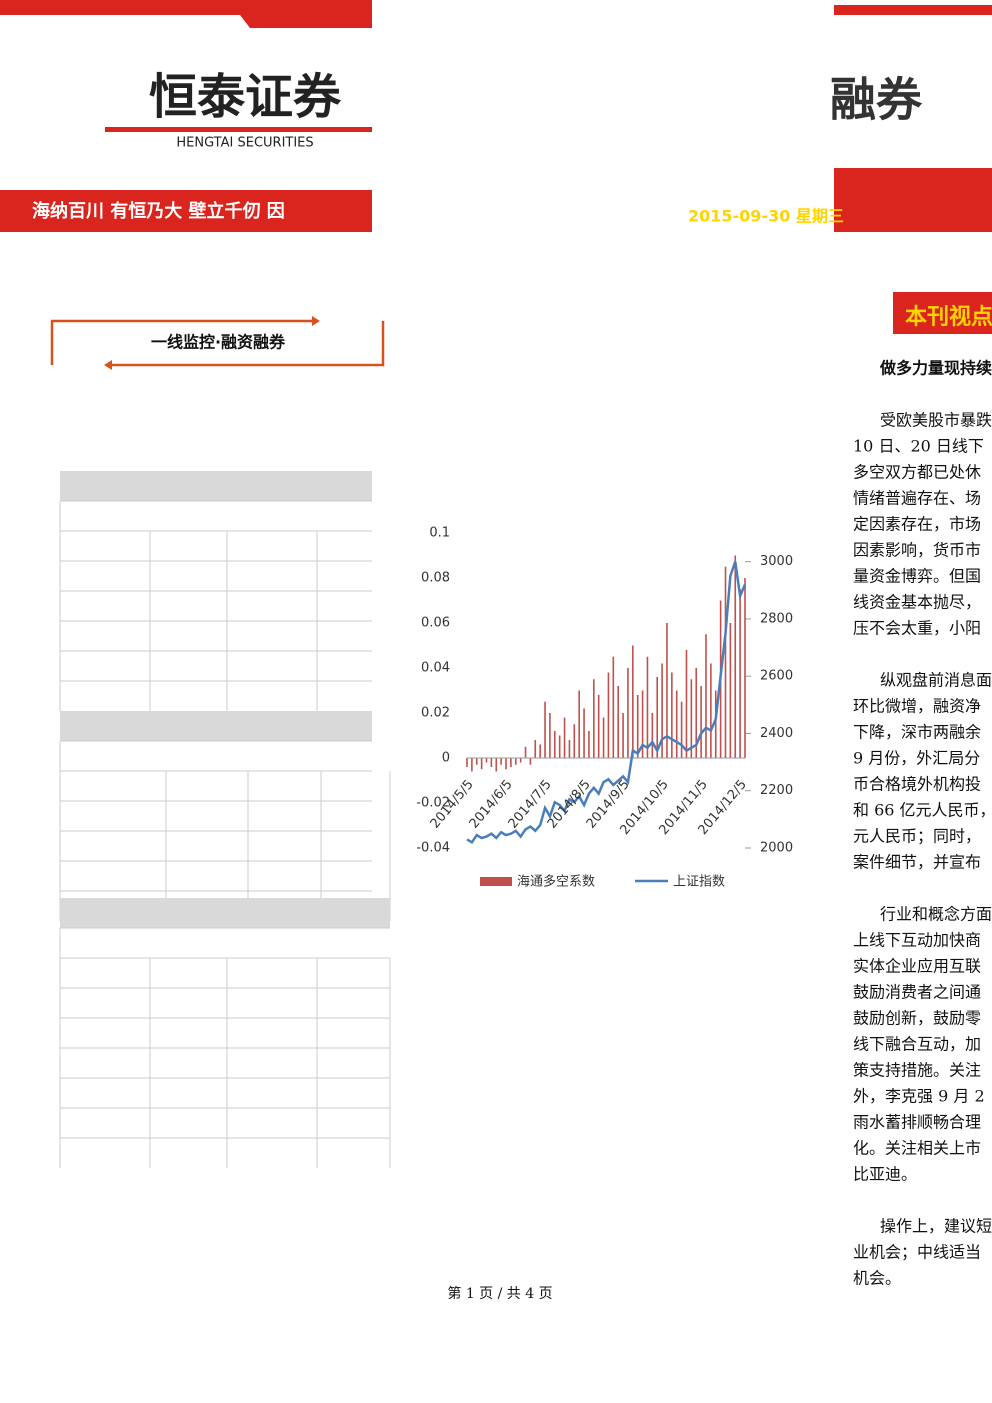  I want to click on y-tick-label: 0.02, so click(435, 713).